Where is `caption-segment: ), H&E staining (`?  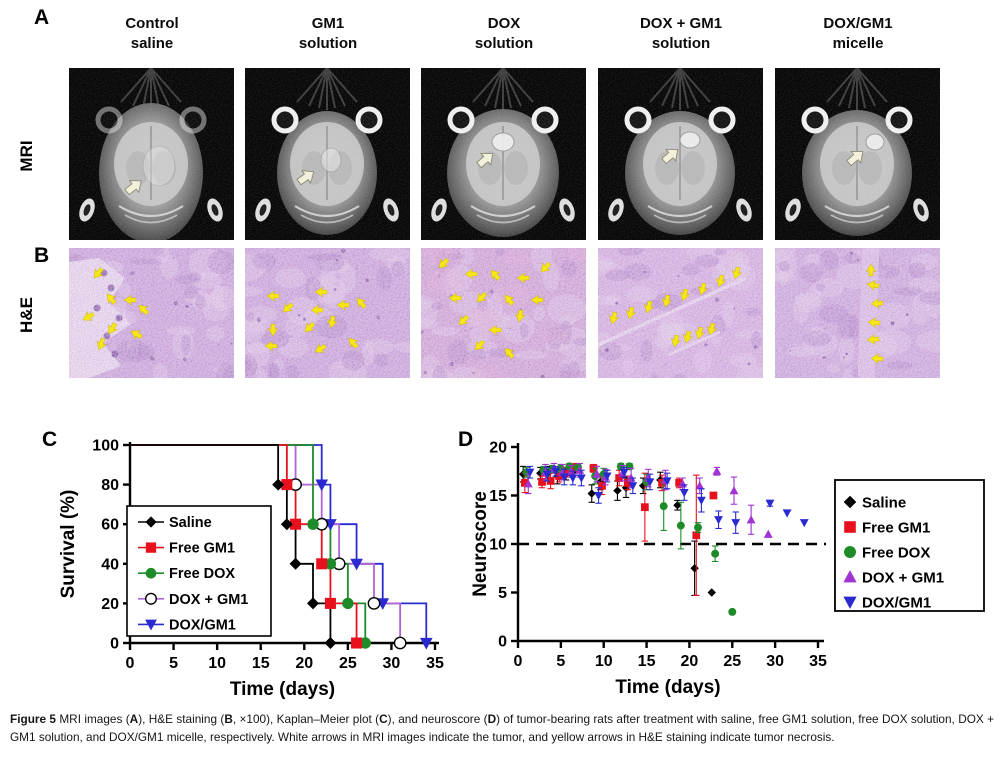 caption-segment: ), H&E staining ( is located at coordinates (181, 719).